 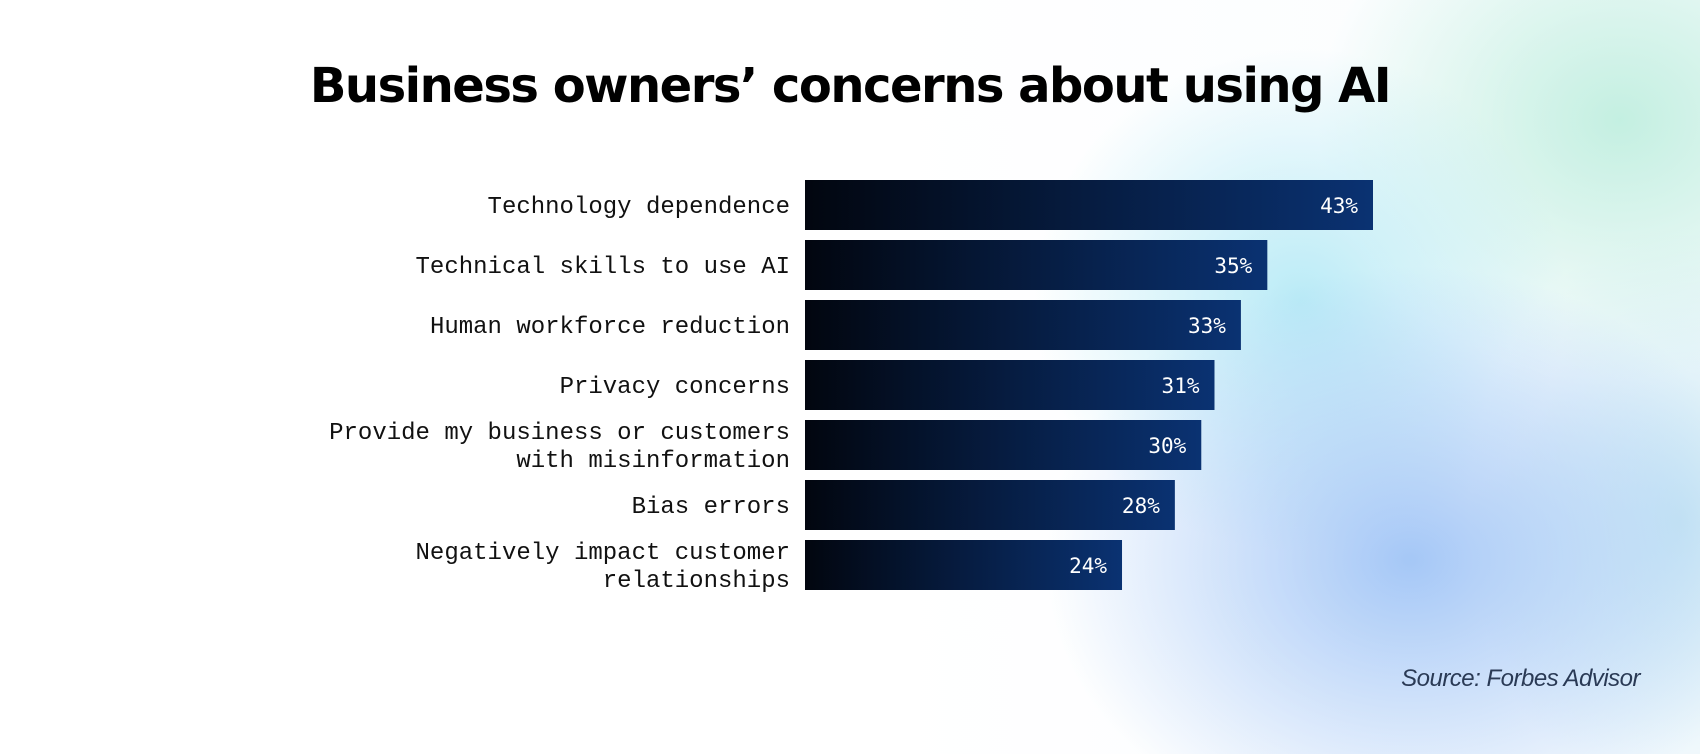 I want to click on category-label-line: Technical skills to use AI, so click(x=603, y=267).